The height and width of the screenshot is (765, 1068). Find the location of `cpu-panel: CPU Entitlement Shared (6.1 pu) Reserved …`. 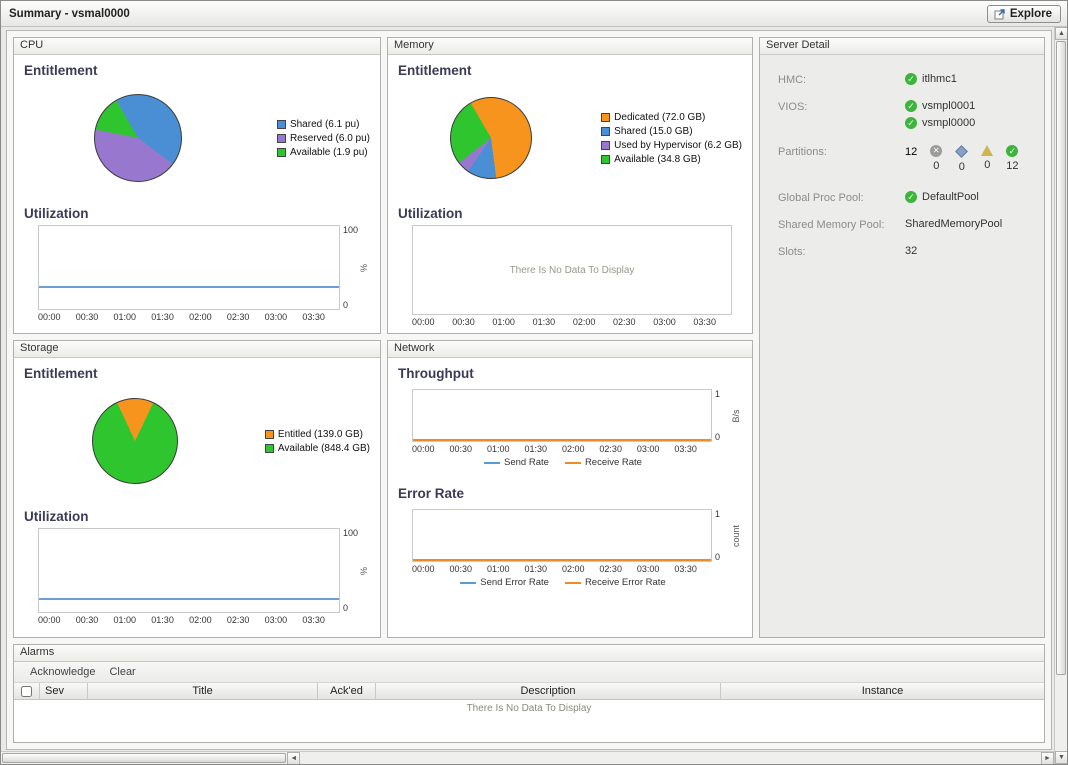

cpu-panel: CPU Entitlement Shared (6.1 pu) Reserved … is located at coordinates (197, 185).